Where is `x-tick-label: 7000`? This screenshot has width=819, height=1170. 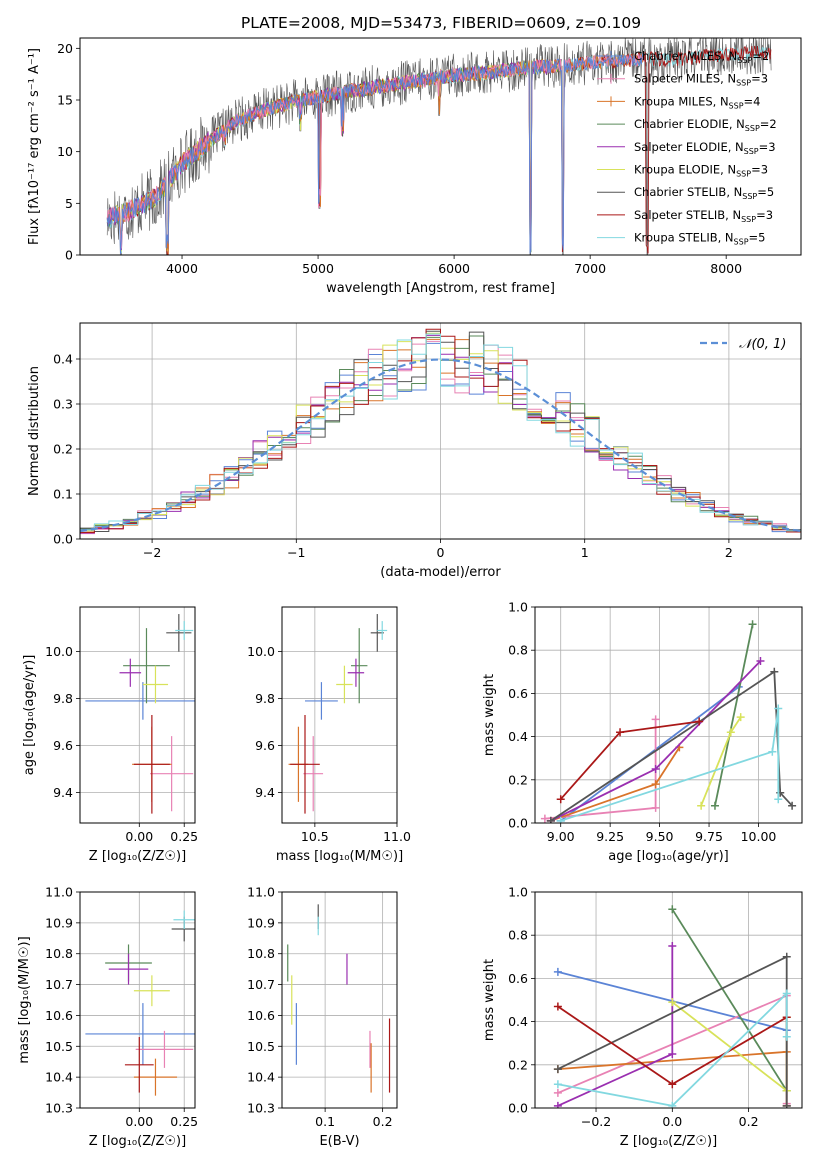
x-tick-label: 7000 is located at coordinates (590, 268).